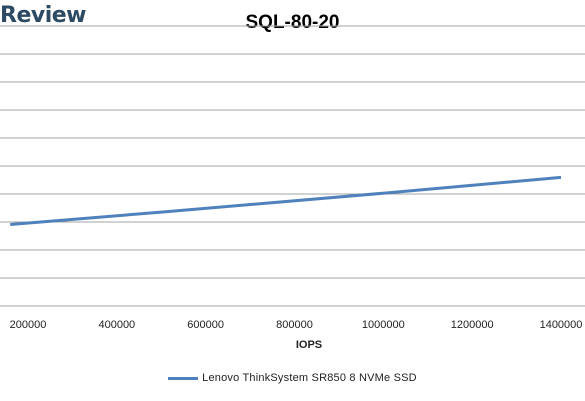  I want to click on legend: Lenovo ThinkSystem SR850 8 NVMe SSD, so click(292, 378).